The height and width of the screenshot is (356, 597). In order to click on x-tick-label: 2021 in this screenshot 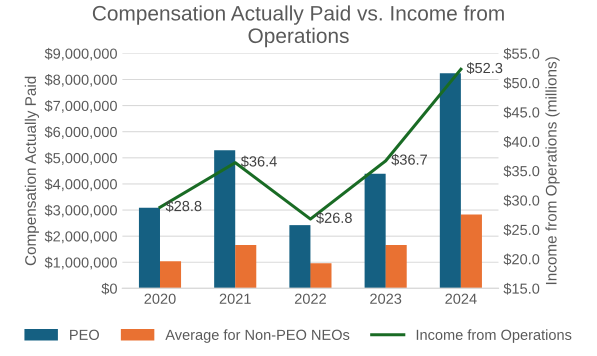, I will do `click(235, 299)`.